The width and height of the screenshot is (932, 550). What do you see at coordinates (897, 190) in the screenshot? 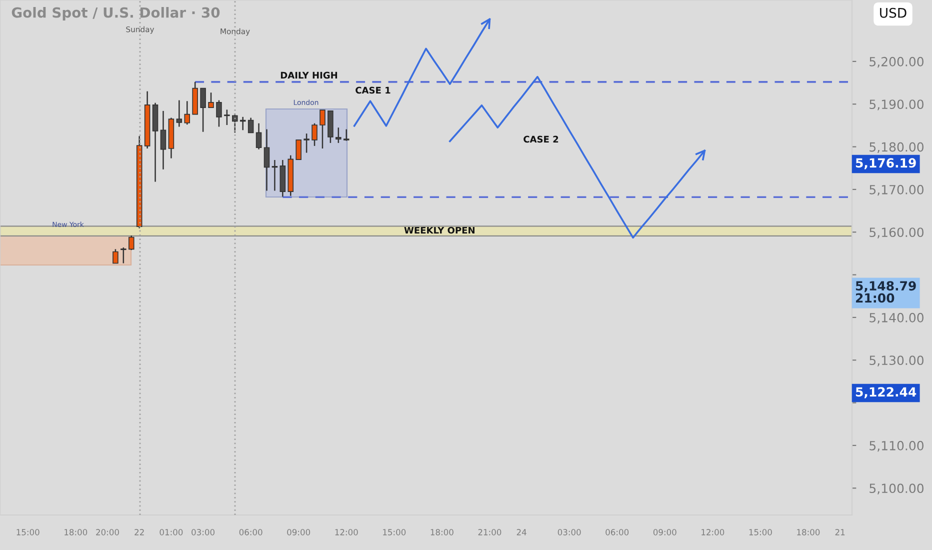
I see `y-tick-label: 5,170.00` at bounding box center [897, 190].